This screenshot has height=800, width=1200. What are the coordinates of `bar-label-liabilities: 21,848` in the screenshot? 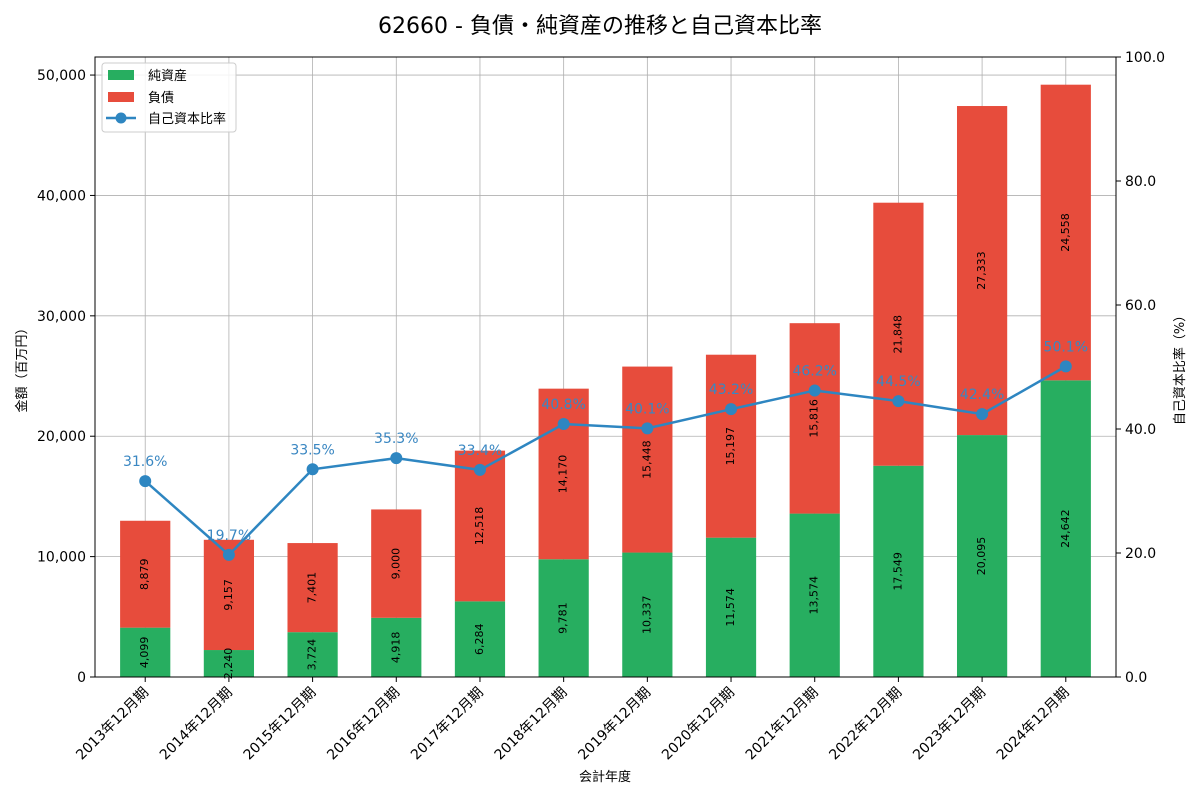 It's located at (897, 334).